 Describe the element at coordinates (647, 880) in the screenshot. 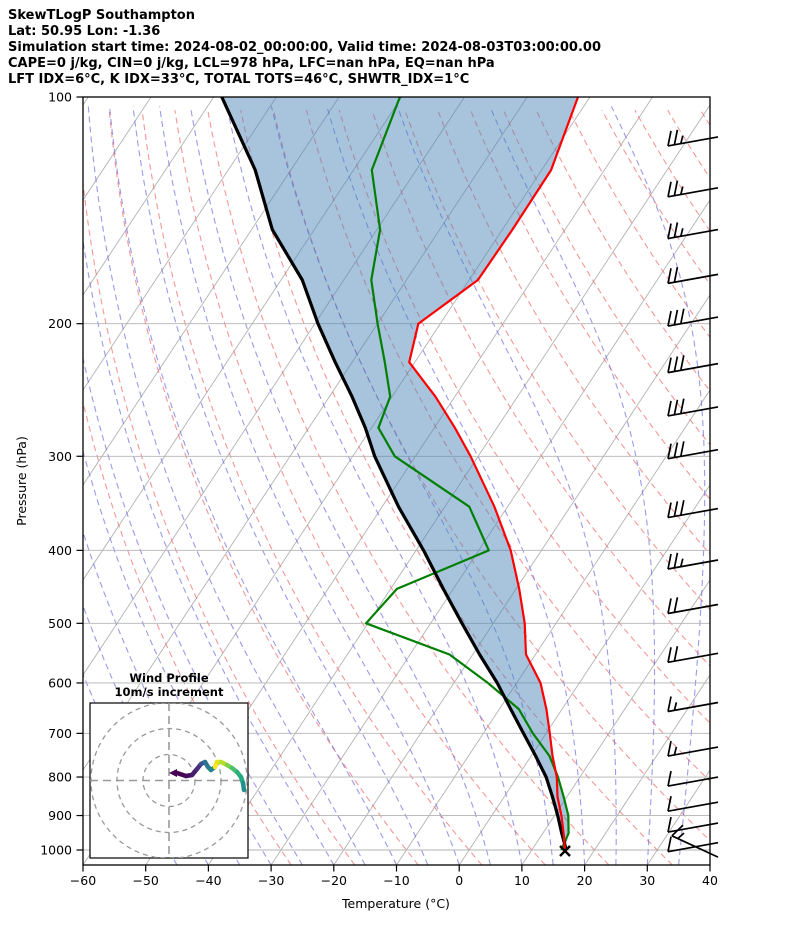

I see `x-tick-label: 30` at that location.